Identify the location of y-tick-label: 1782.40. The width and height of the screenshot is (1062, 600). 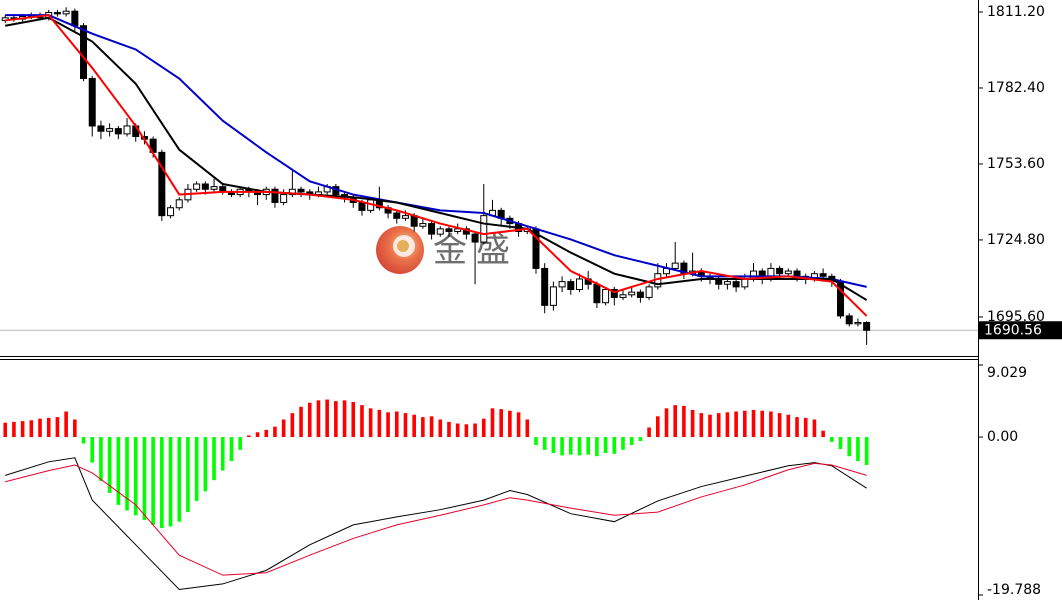
(1016, 88).